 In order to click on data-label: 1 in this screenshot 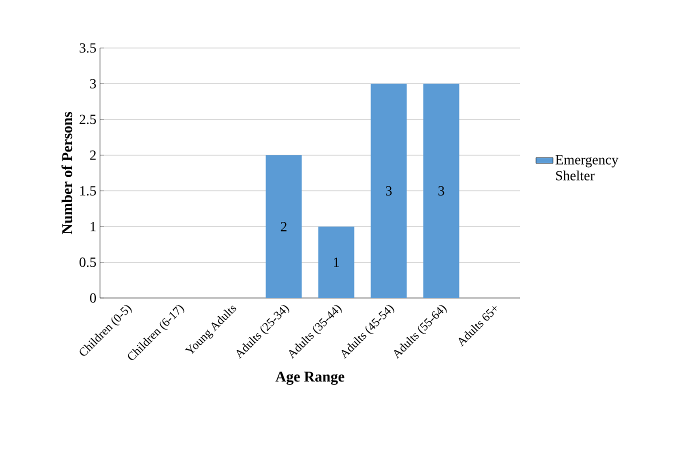, I will do `click(336, 262)`.